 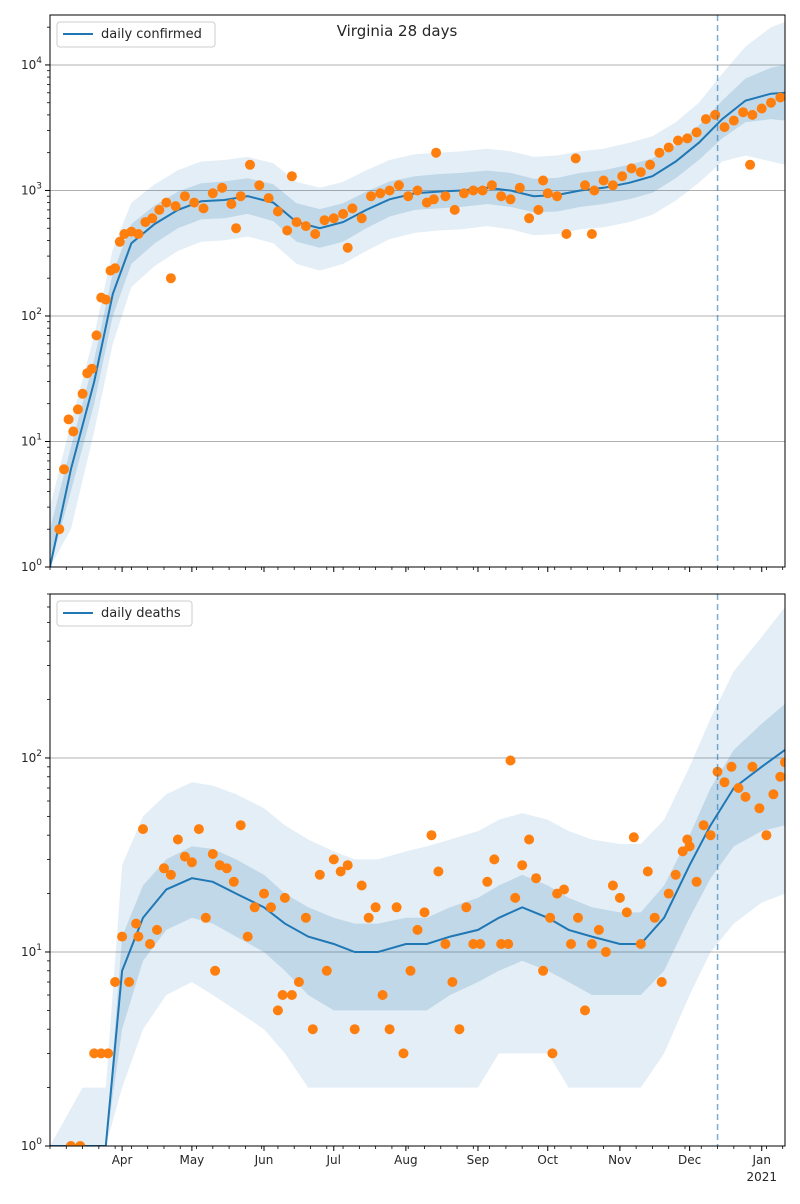 I want to click on x-tick-label: May, so click(x=191, y=1160).